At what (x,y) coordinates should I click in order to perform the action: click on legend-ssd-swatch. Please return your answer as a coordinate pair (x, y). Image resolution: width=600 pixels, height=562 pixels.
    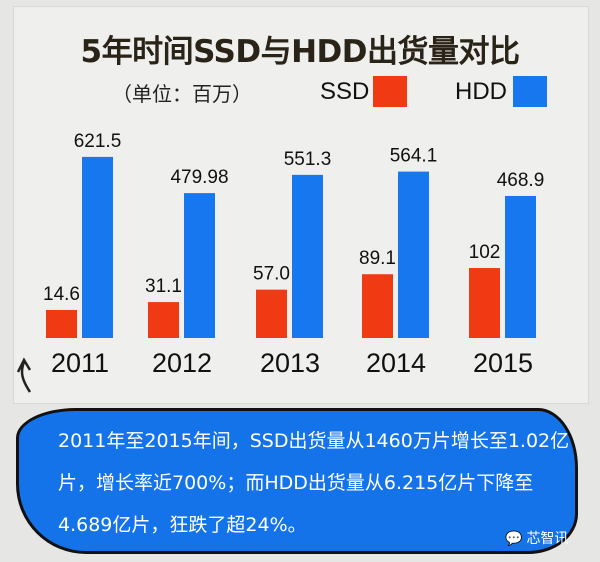
    Looking at the image, I should click on (390, 91).